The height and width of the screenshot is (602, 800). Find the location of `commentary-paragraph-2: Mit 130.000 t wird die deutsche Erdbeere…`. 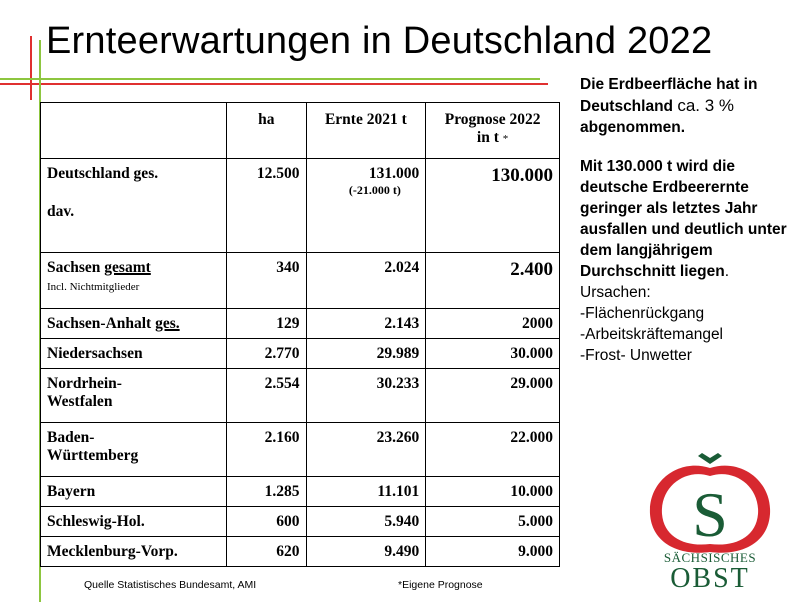

commentary-paragraph-2: Mit 130.000 t wird die deutsche Erdbeere… is located at coordinates (689, 219).